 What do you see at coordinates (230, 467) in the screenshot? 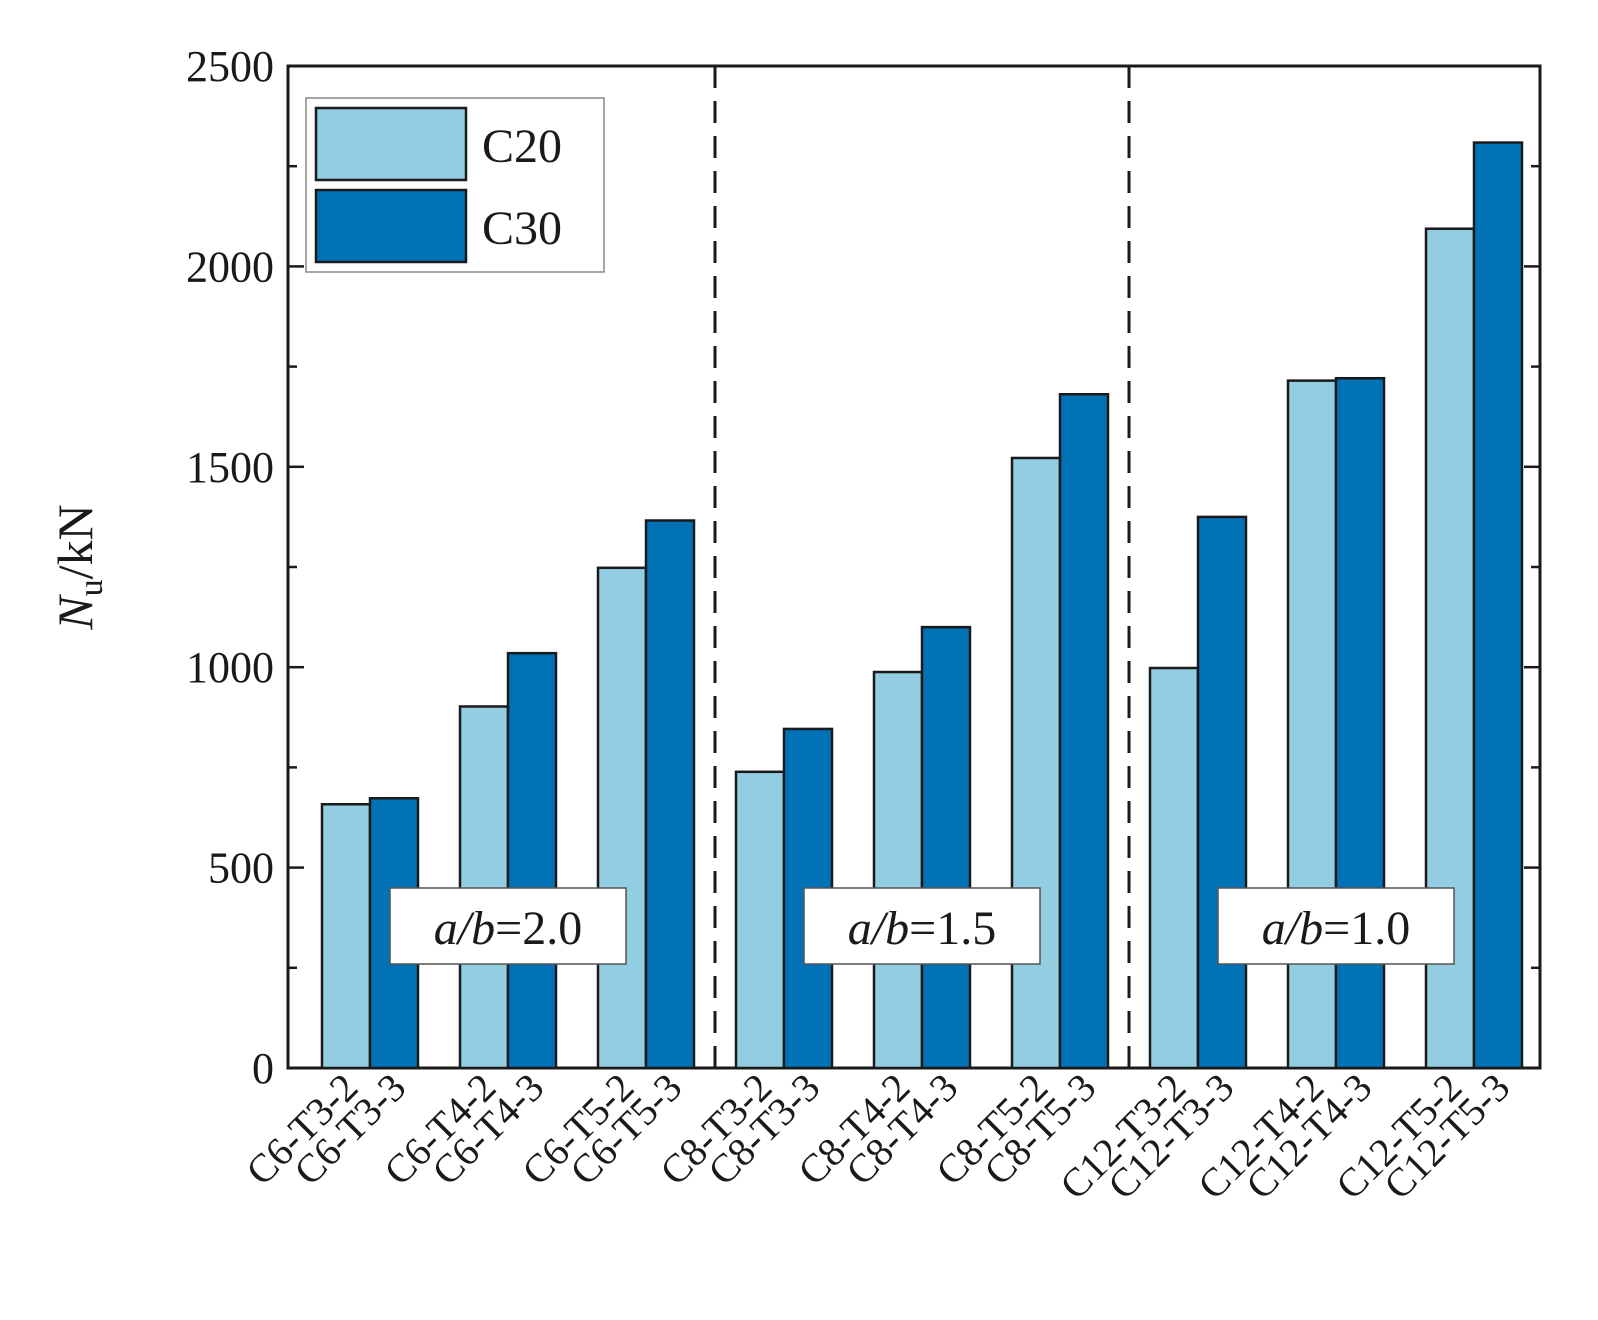
I see `y-tick-label: 1500` at bounding box center [230, 467].